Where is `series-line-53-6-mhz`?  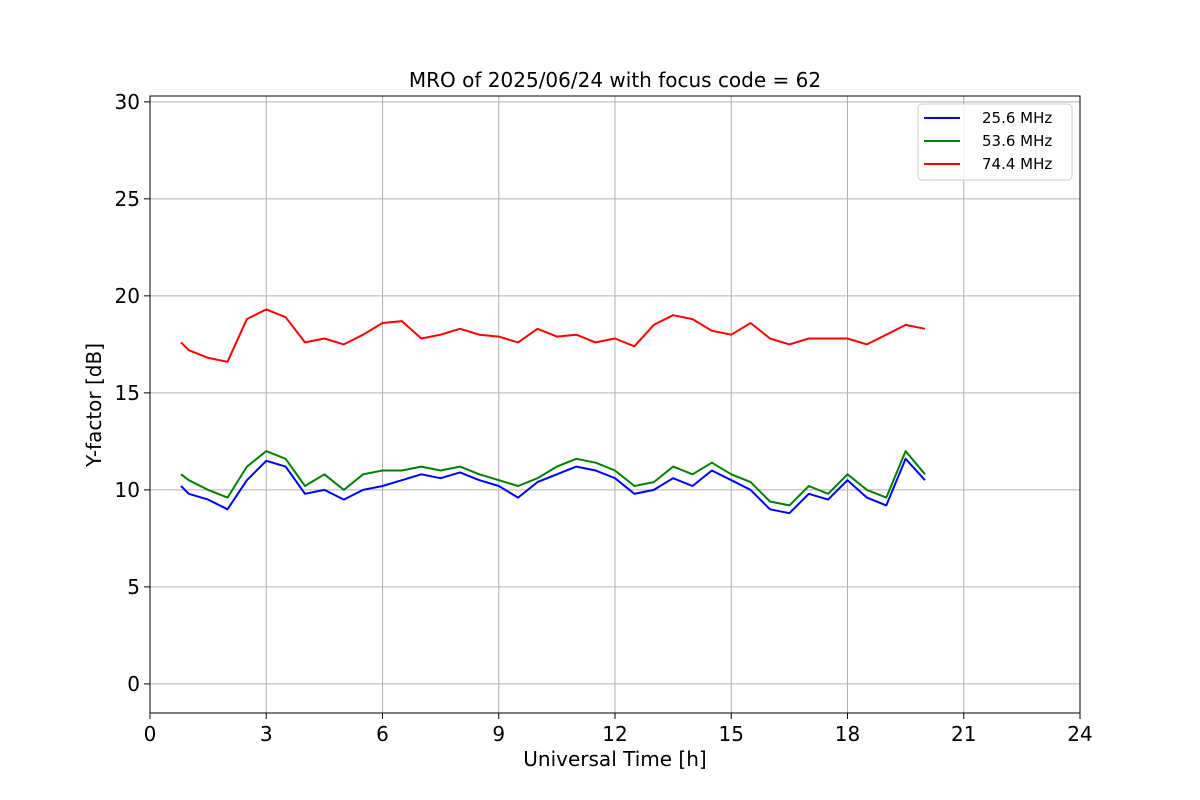
series-line-53-6-mhz is located at coordinates (553, 478).